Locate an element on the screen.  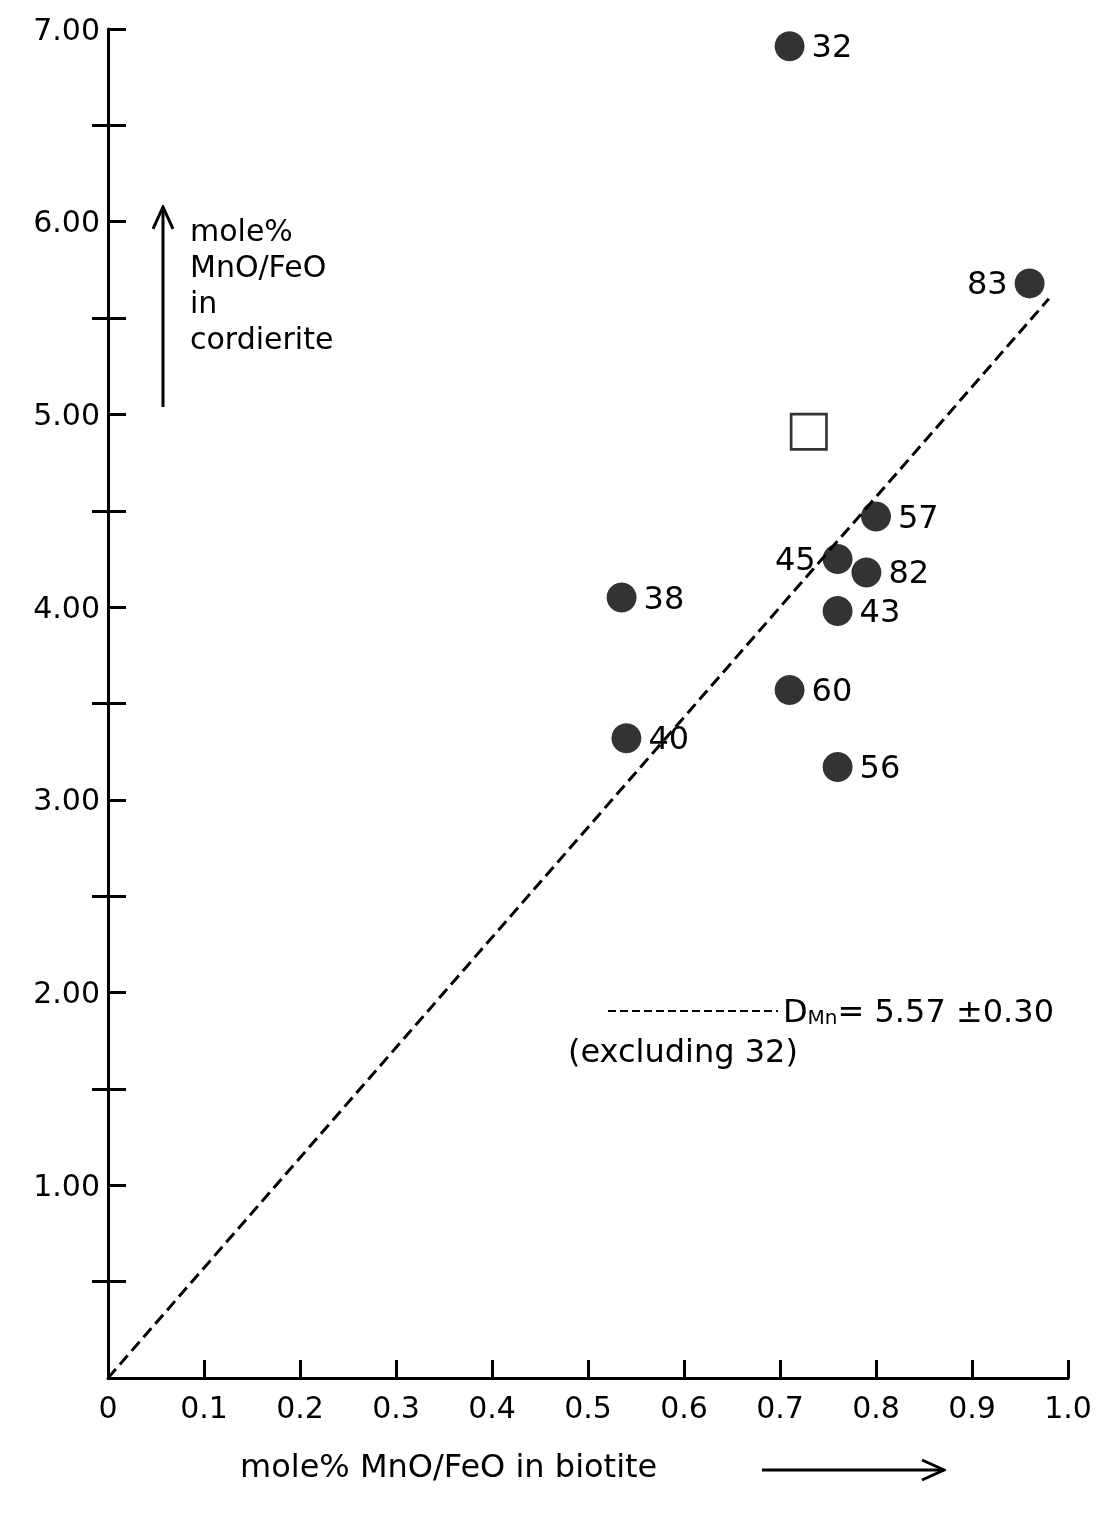
x-tick-label: 0.8 is located at coordinates (876, 1407).